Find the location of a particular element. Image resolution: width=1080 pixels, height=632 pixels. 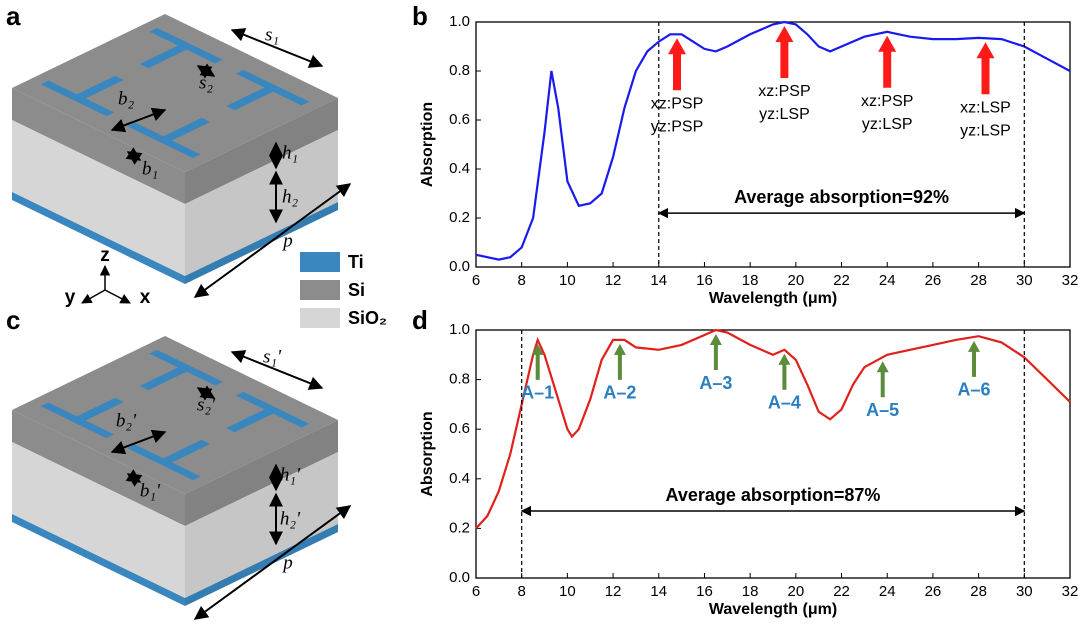

dimension-label: b₂ is located at coordinates (126, 98).